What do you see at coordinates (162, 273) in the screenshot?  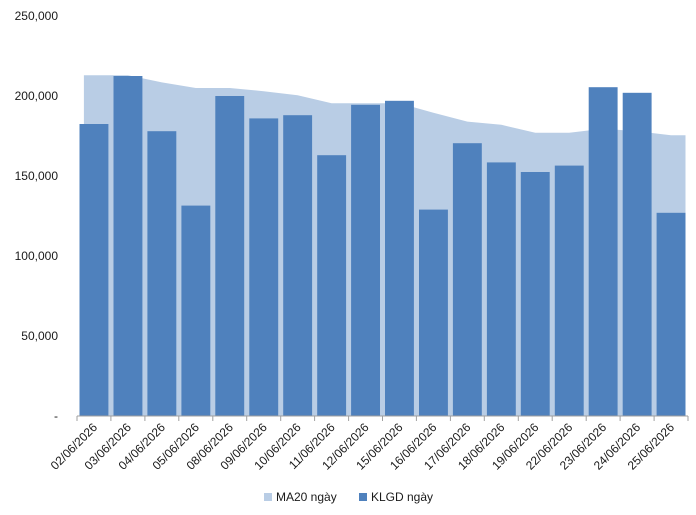 I see `bar-04/06/2026` at bounding box center [162, 273].